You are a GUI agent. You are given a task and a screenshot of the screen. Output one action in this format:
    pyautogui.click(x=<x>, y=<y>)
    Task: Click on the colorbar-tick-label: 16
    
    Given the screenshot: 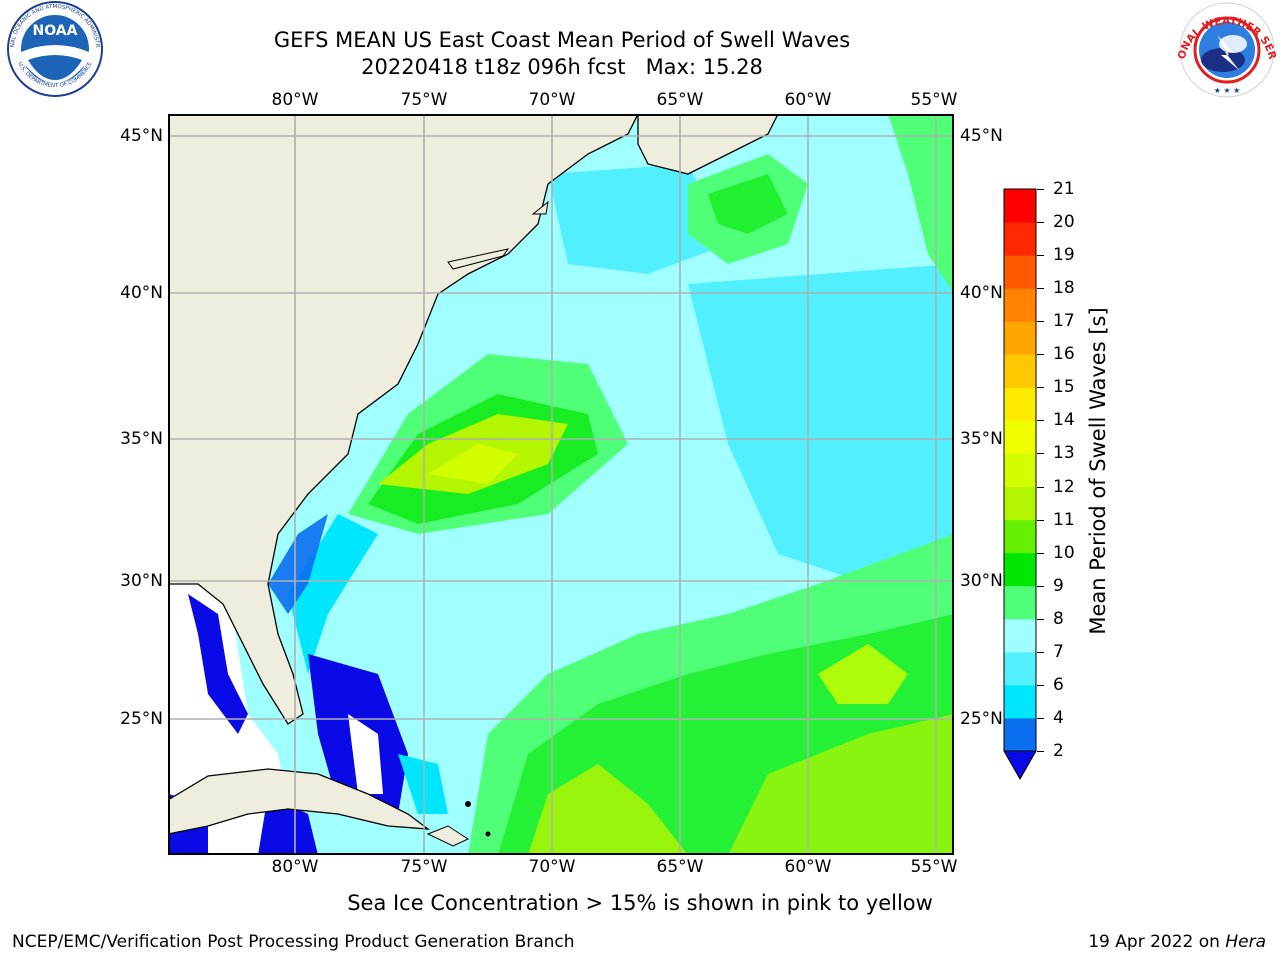 What is the action you would take?
    pyautogui.click(x=1064, y=354)
    